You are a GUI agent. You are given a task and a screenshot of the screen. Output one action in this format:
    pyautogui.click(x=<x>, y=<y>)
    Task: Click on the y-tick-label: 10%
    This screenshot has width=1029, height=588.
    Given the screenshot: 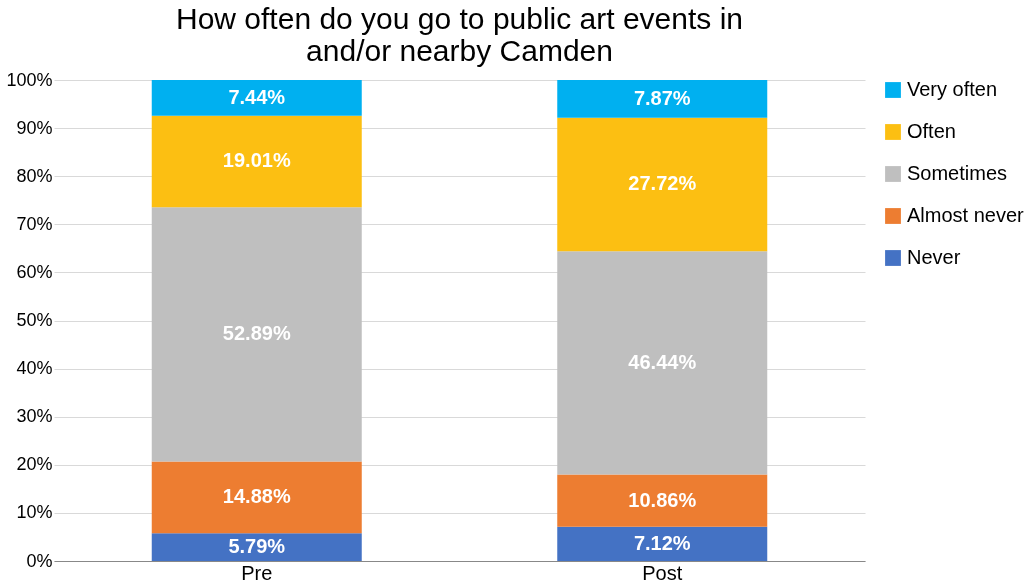 What is the action you would take?
    pyautogui.click(x=34, y=512)
    